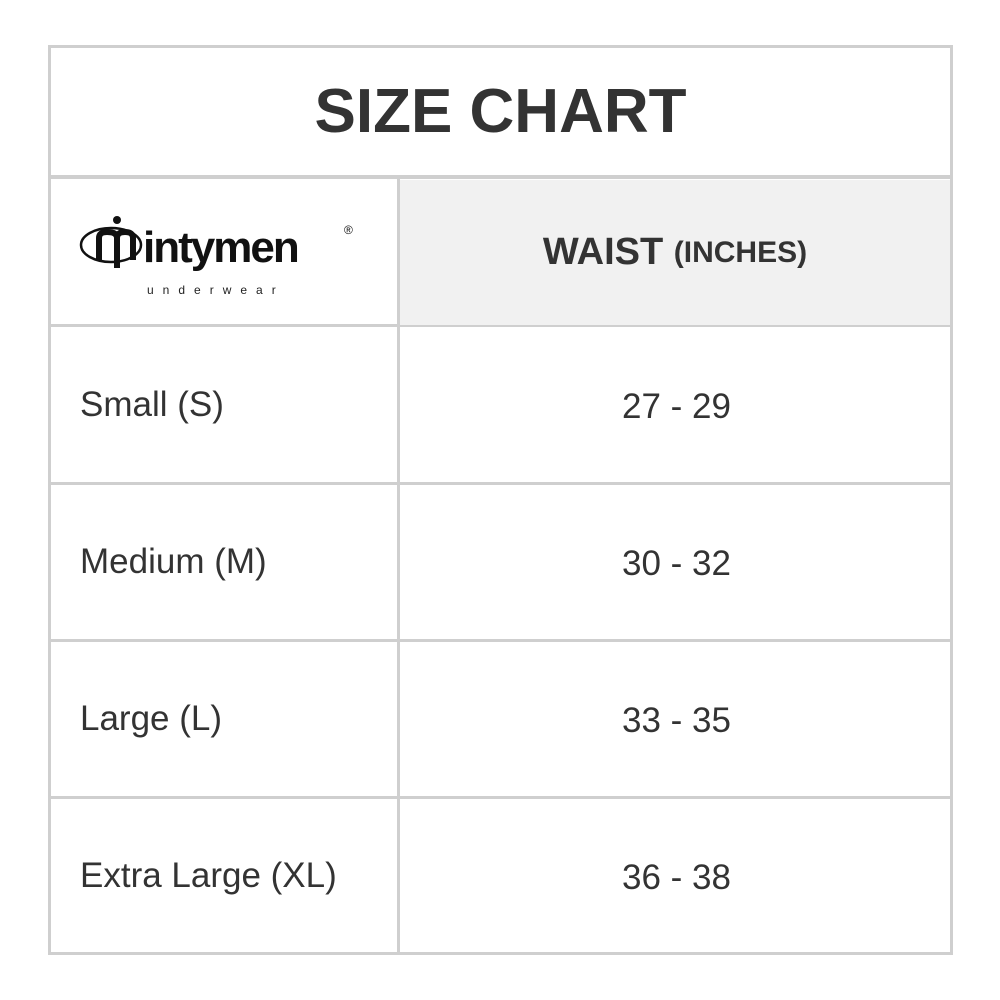 The width and height of the screenshot is (1000, 1000). Describe the element at coordinates (152, 404) in the screenshot. I see `size-label: Small (S)` at that location.